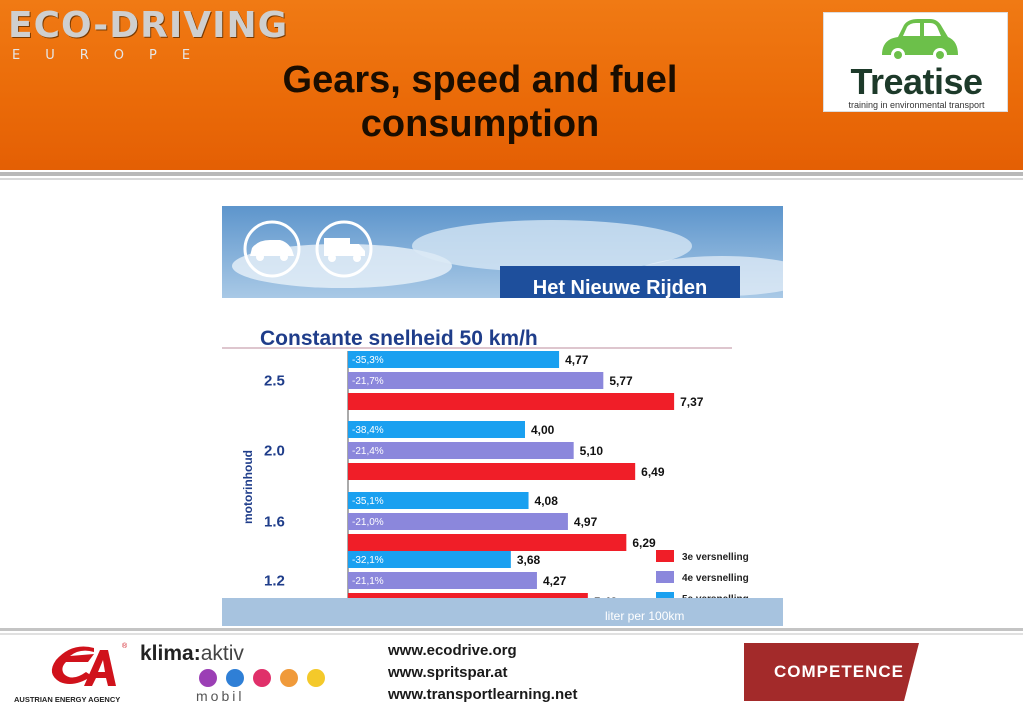 This screenshot has height=708, width=1023. Describe the element at coordinates (272, 249) in the screenshot. I see `car-circle-icon` at that location.